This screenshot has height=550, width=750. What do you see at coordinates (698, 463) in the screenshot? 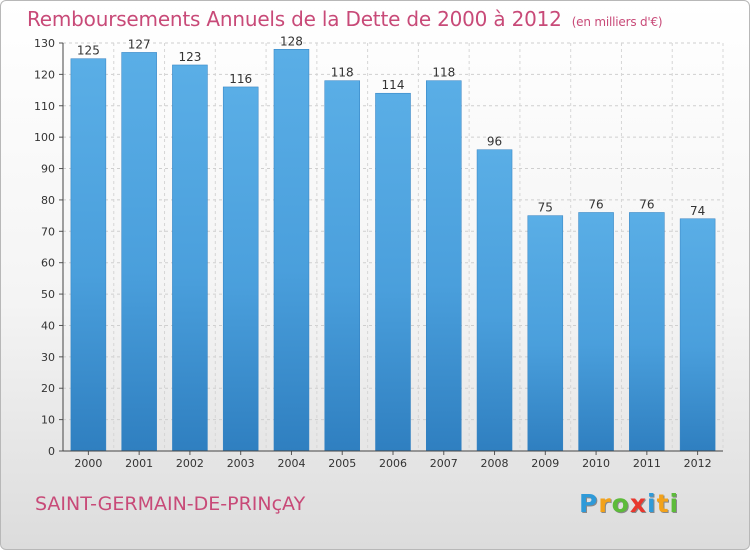
I see `x-tick-label: 2012` at bounding box center [698, 463].